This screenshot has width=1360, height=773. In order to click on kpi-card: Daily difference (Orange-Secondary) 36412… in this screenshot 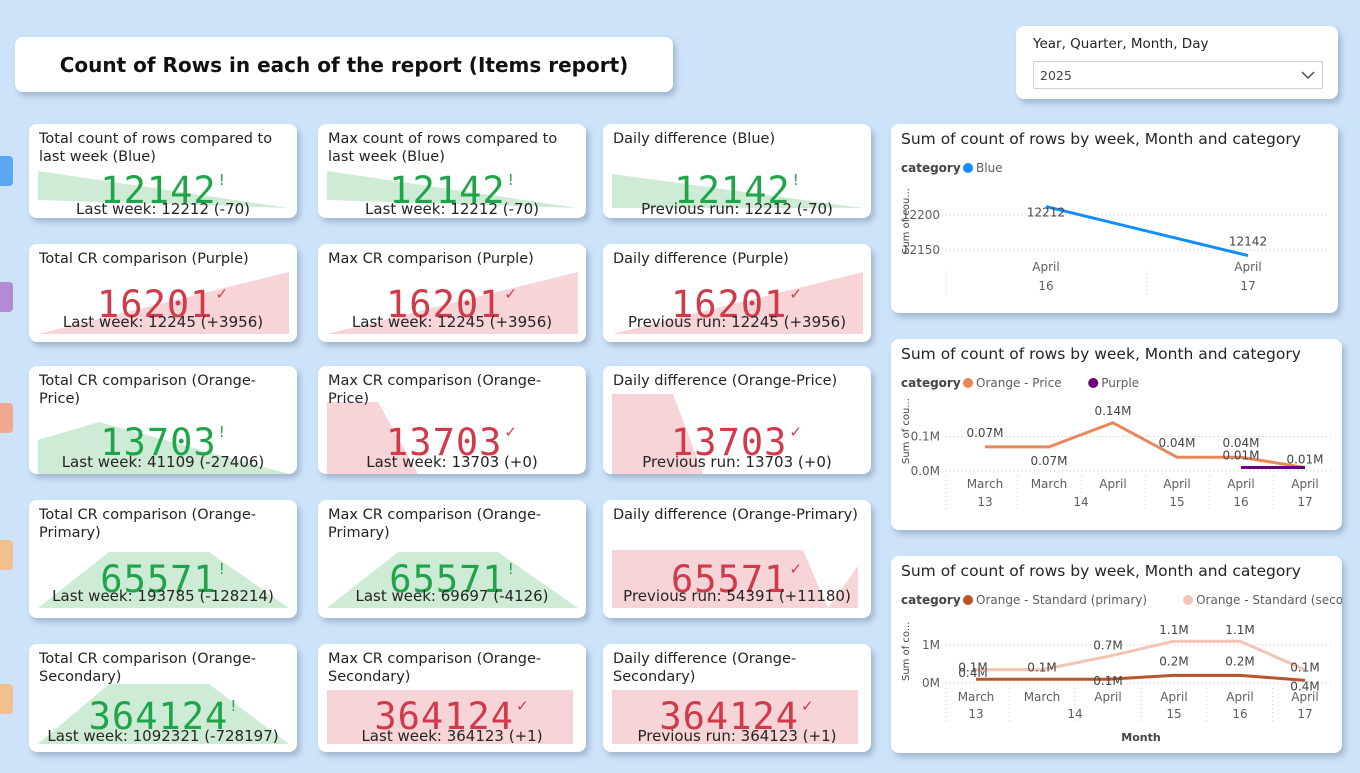, I will do `click(737, 698)`.